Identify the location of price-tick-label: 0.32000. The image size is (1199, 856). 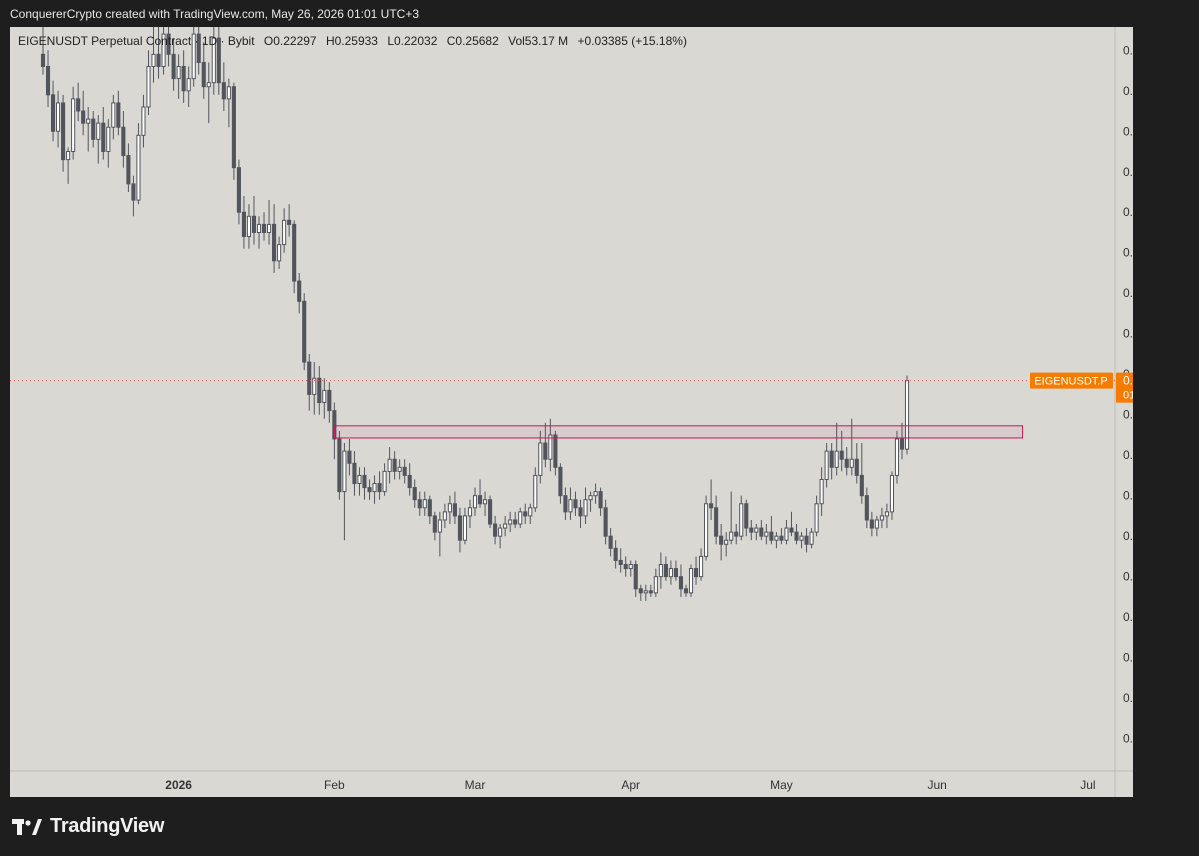
(1128, 253).